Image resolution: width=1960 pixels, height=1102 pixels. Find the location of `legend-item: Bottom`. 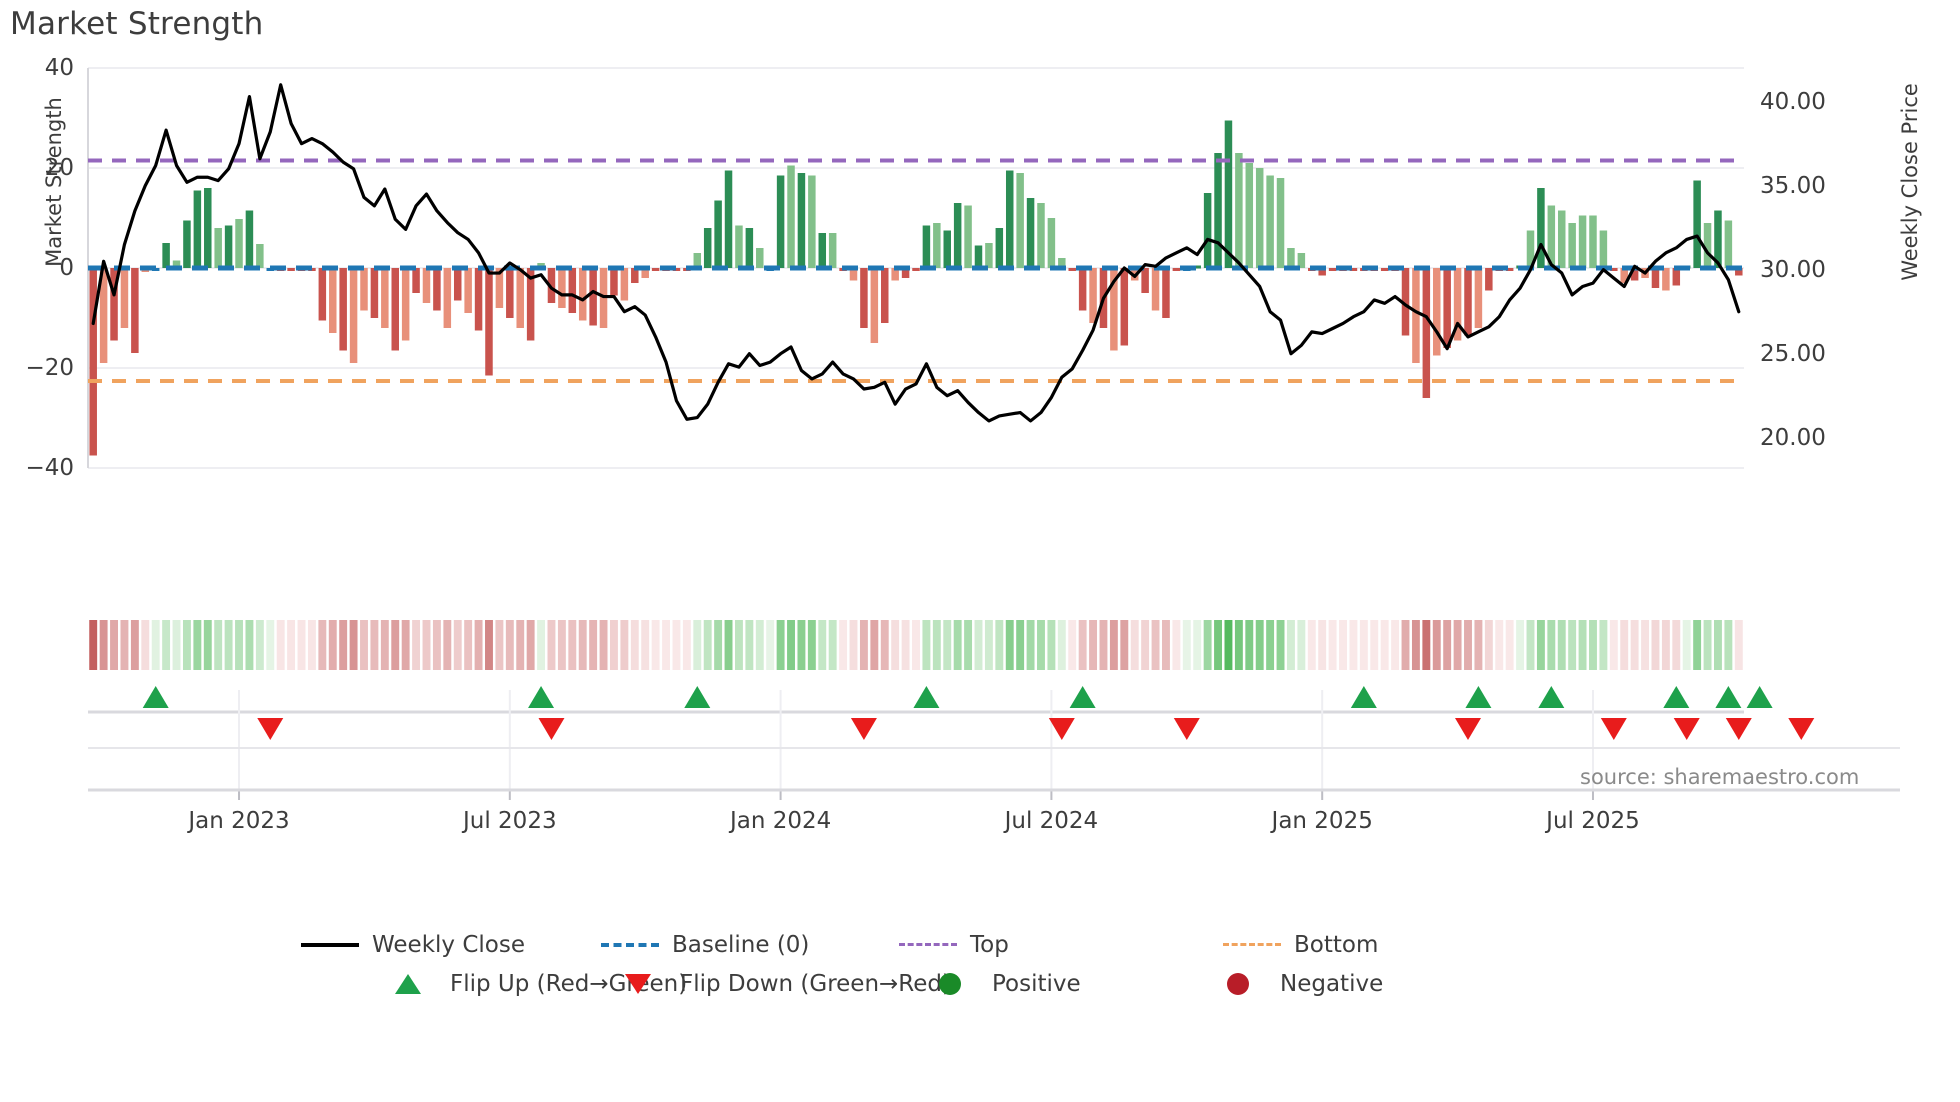

legend-item: Bottom is located at coordinates (1300, 944).